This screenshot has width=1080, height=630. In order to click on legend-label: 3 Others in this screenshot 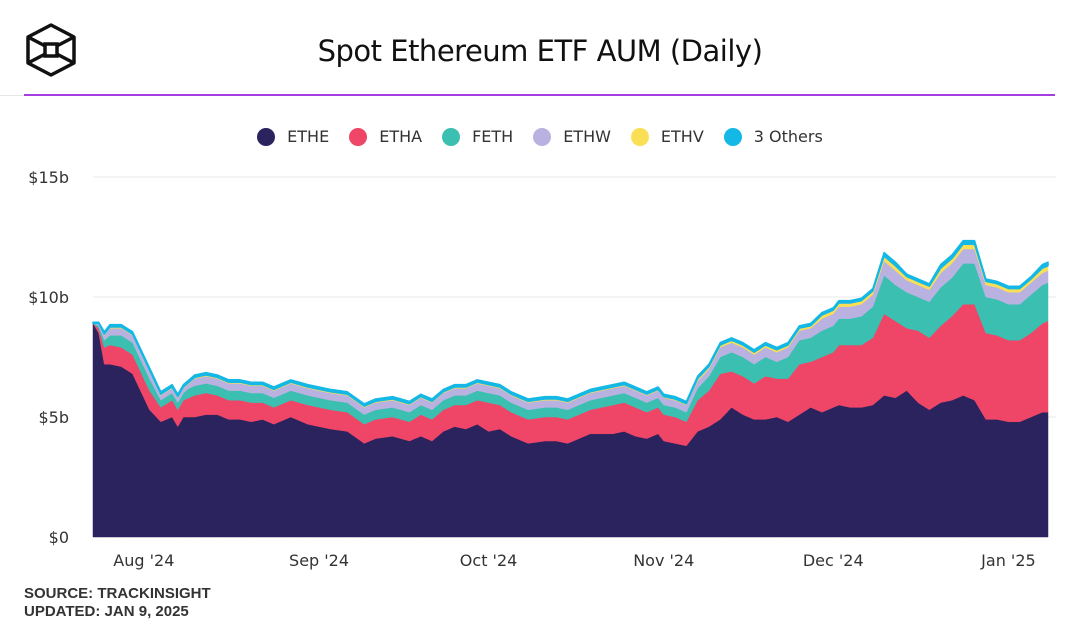, I will do `click(788, 136)`.